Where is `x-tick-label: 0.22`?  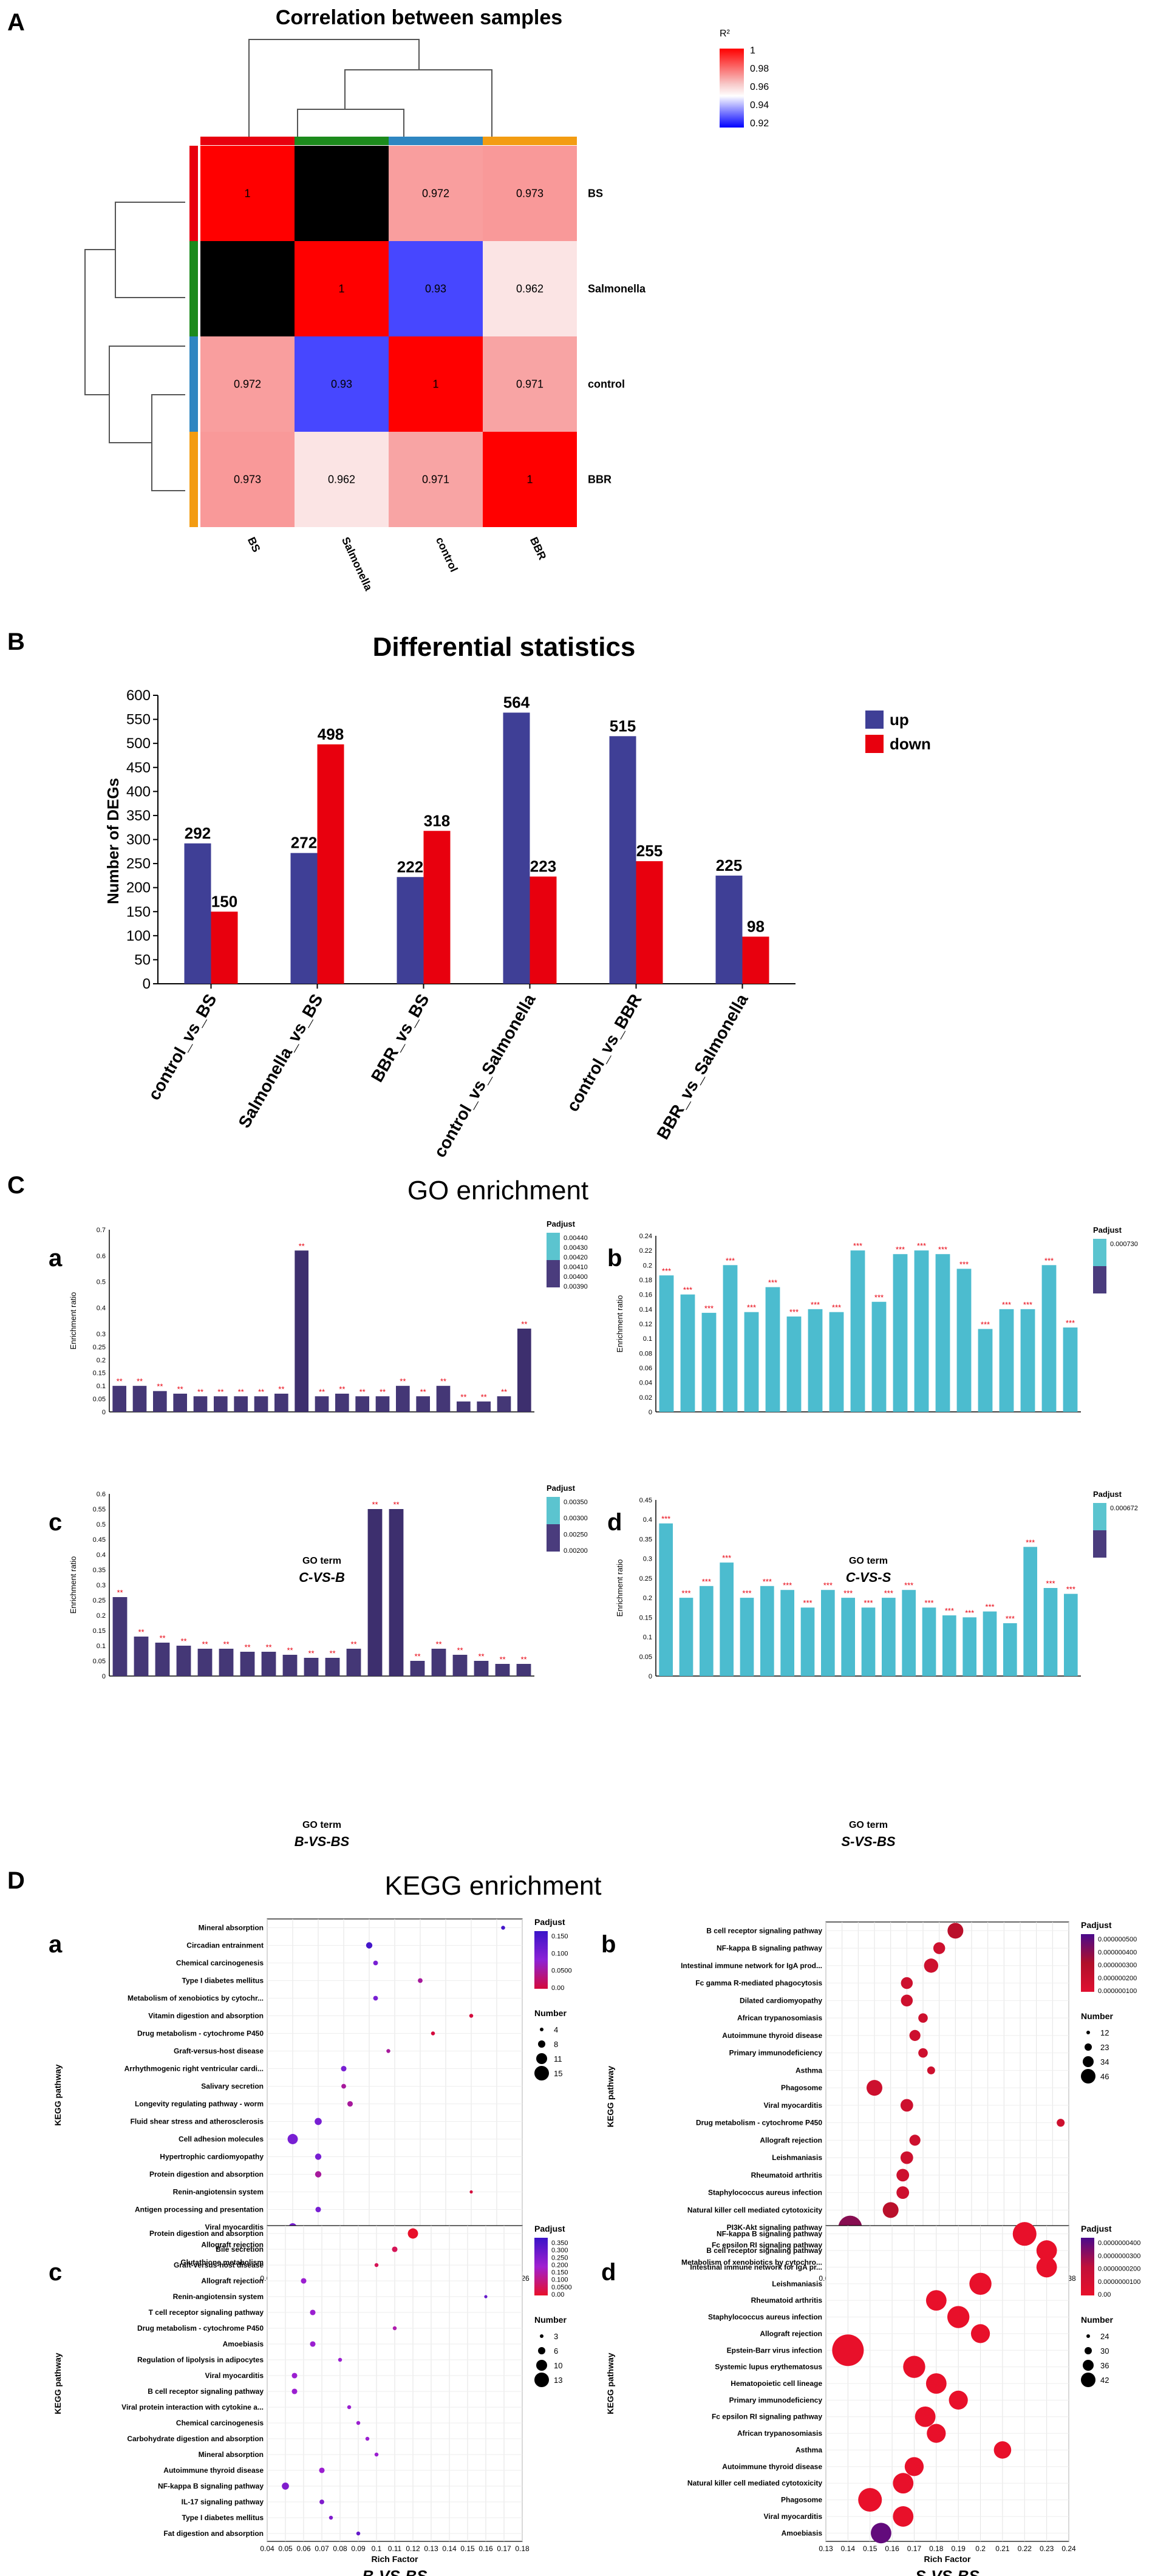 x-tick-label: 0.22 is located at coordinates (1025, 2549).